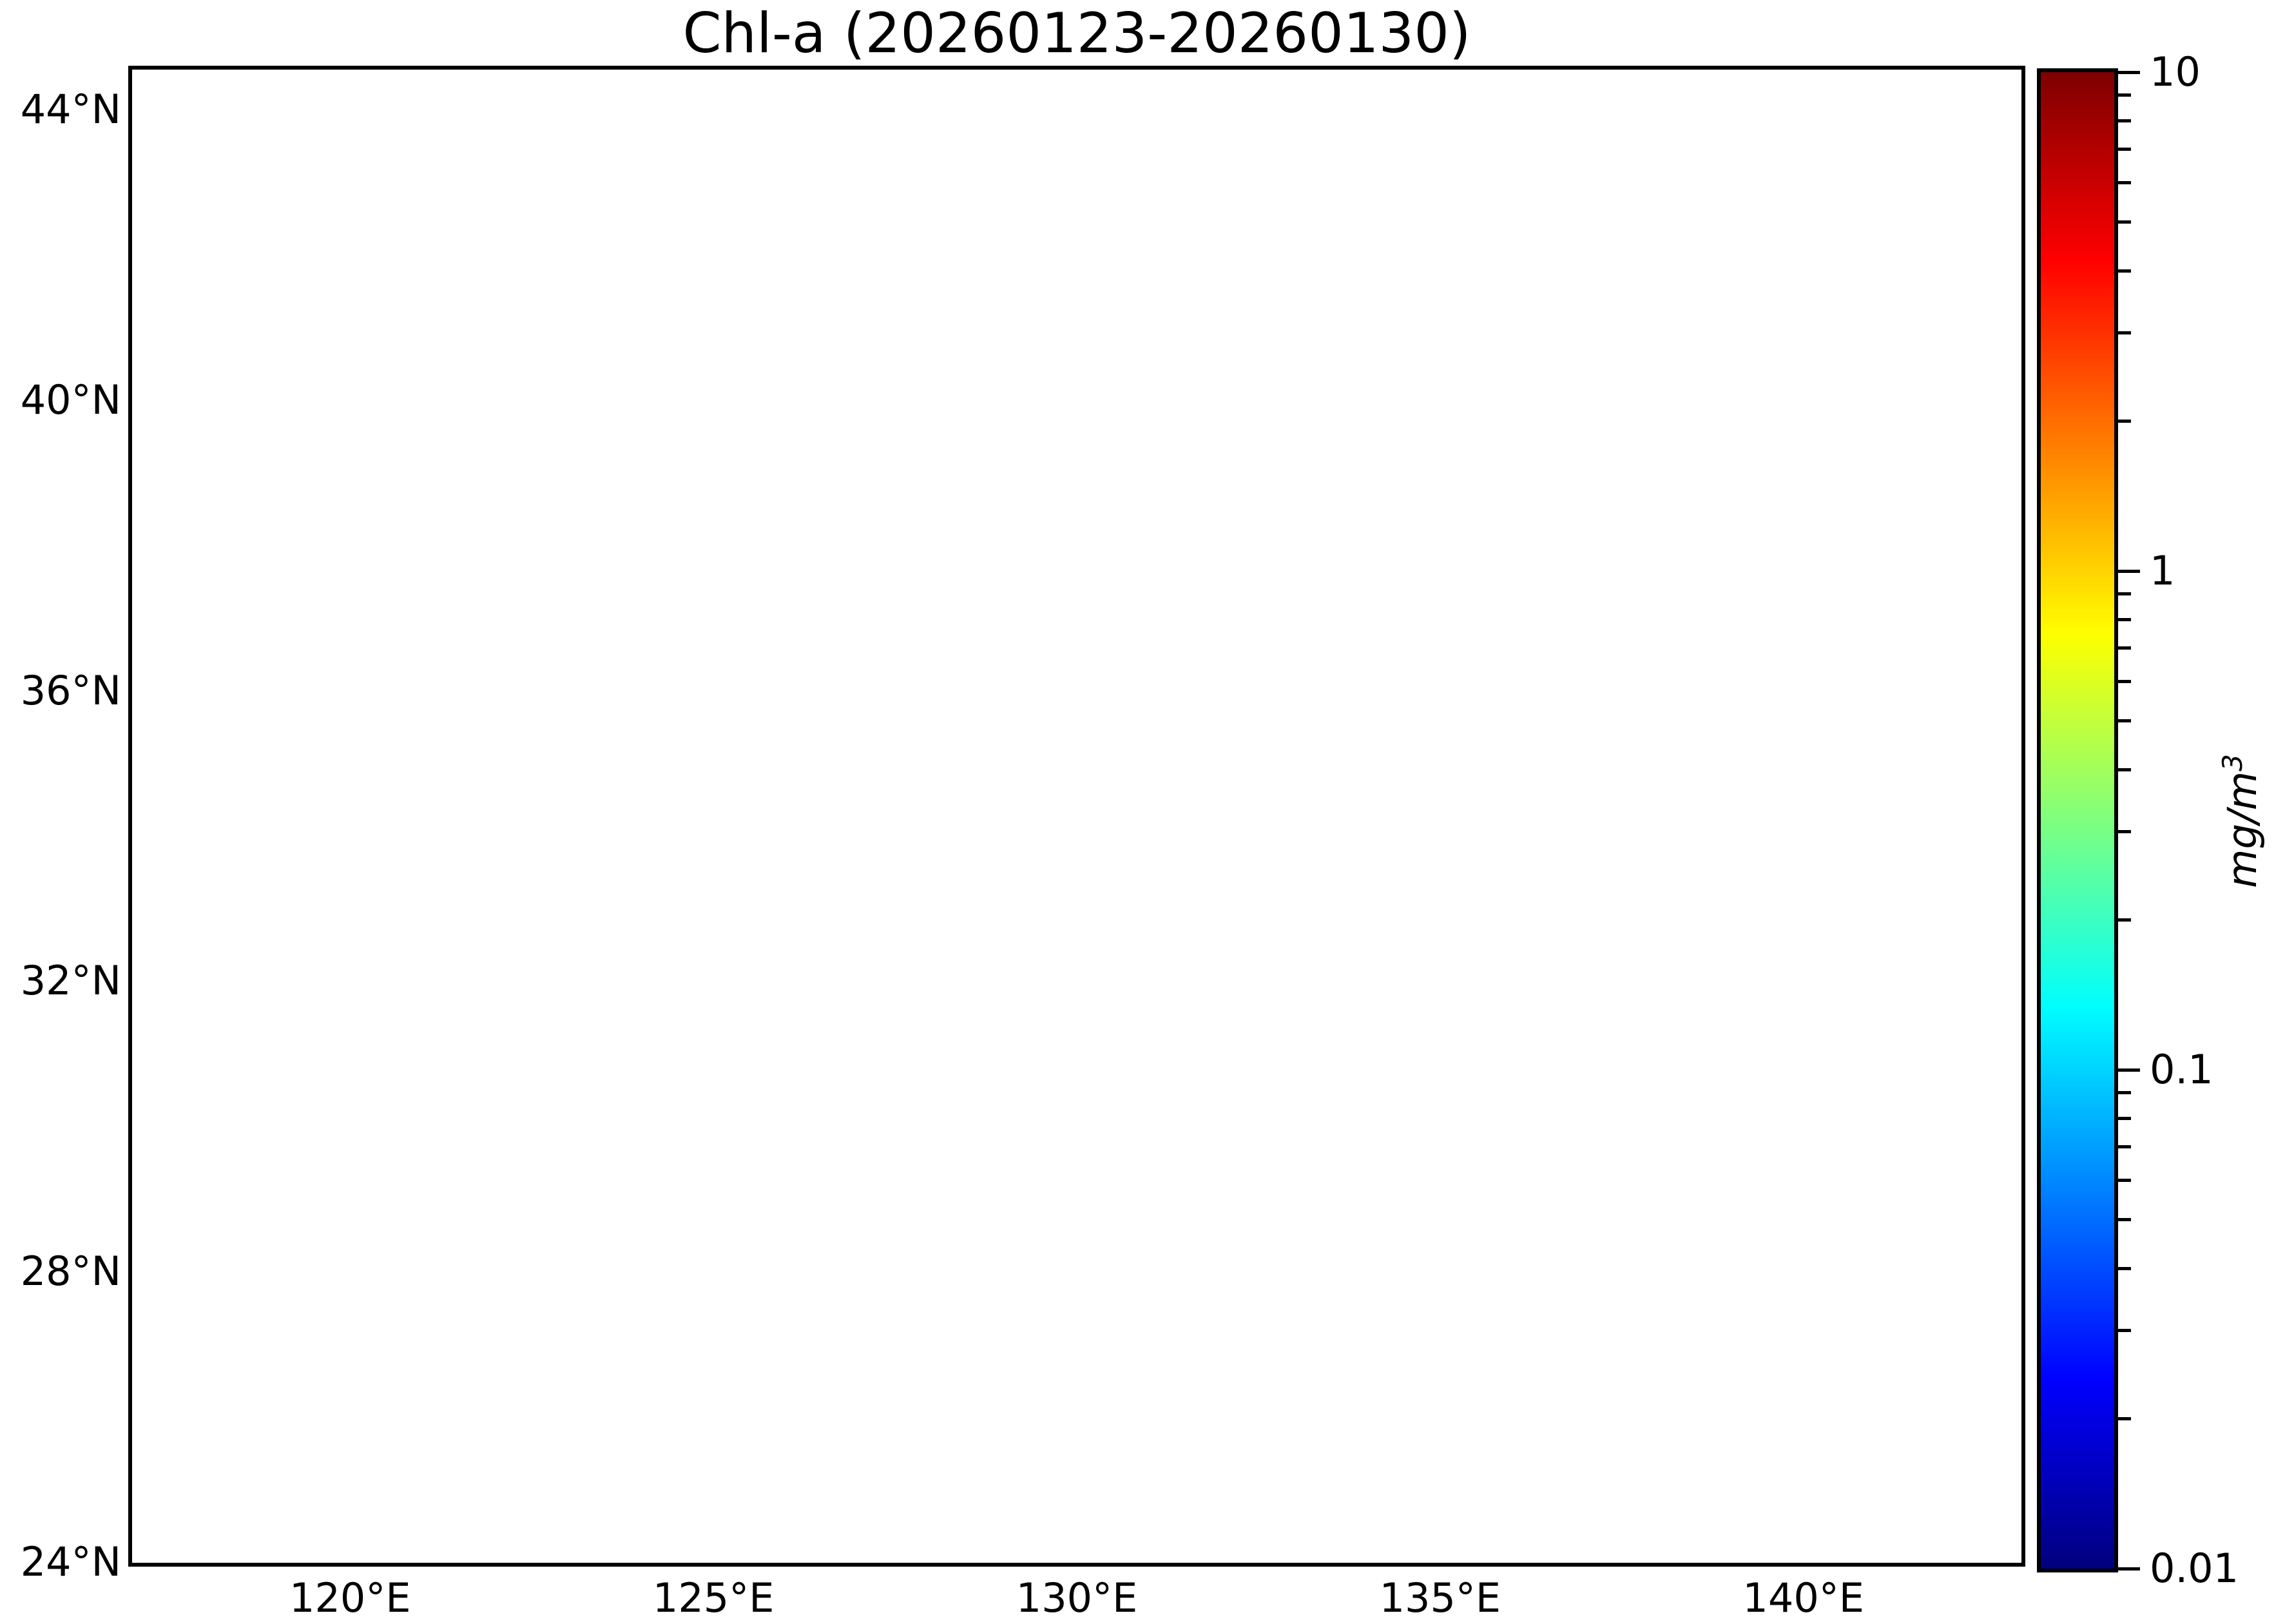 This screenshot has height=1624, width=2285. Describe the element at coordinates (1077, 1597) in the screenshot. I see `lon-tick-label: 130°E` at that location.